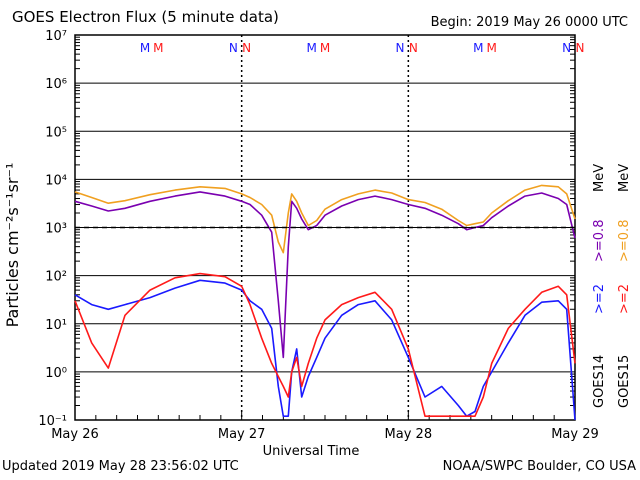  Describe the element at coordinates (120, 466) in the screenshot. I see `updated-timestamp: Updated 2019 May 28 23:56:02 UTC` at that location.